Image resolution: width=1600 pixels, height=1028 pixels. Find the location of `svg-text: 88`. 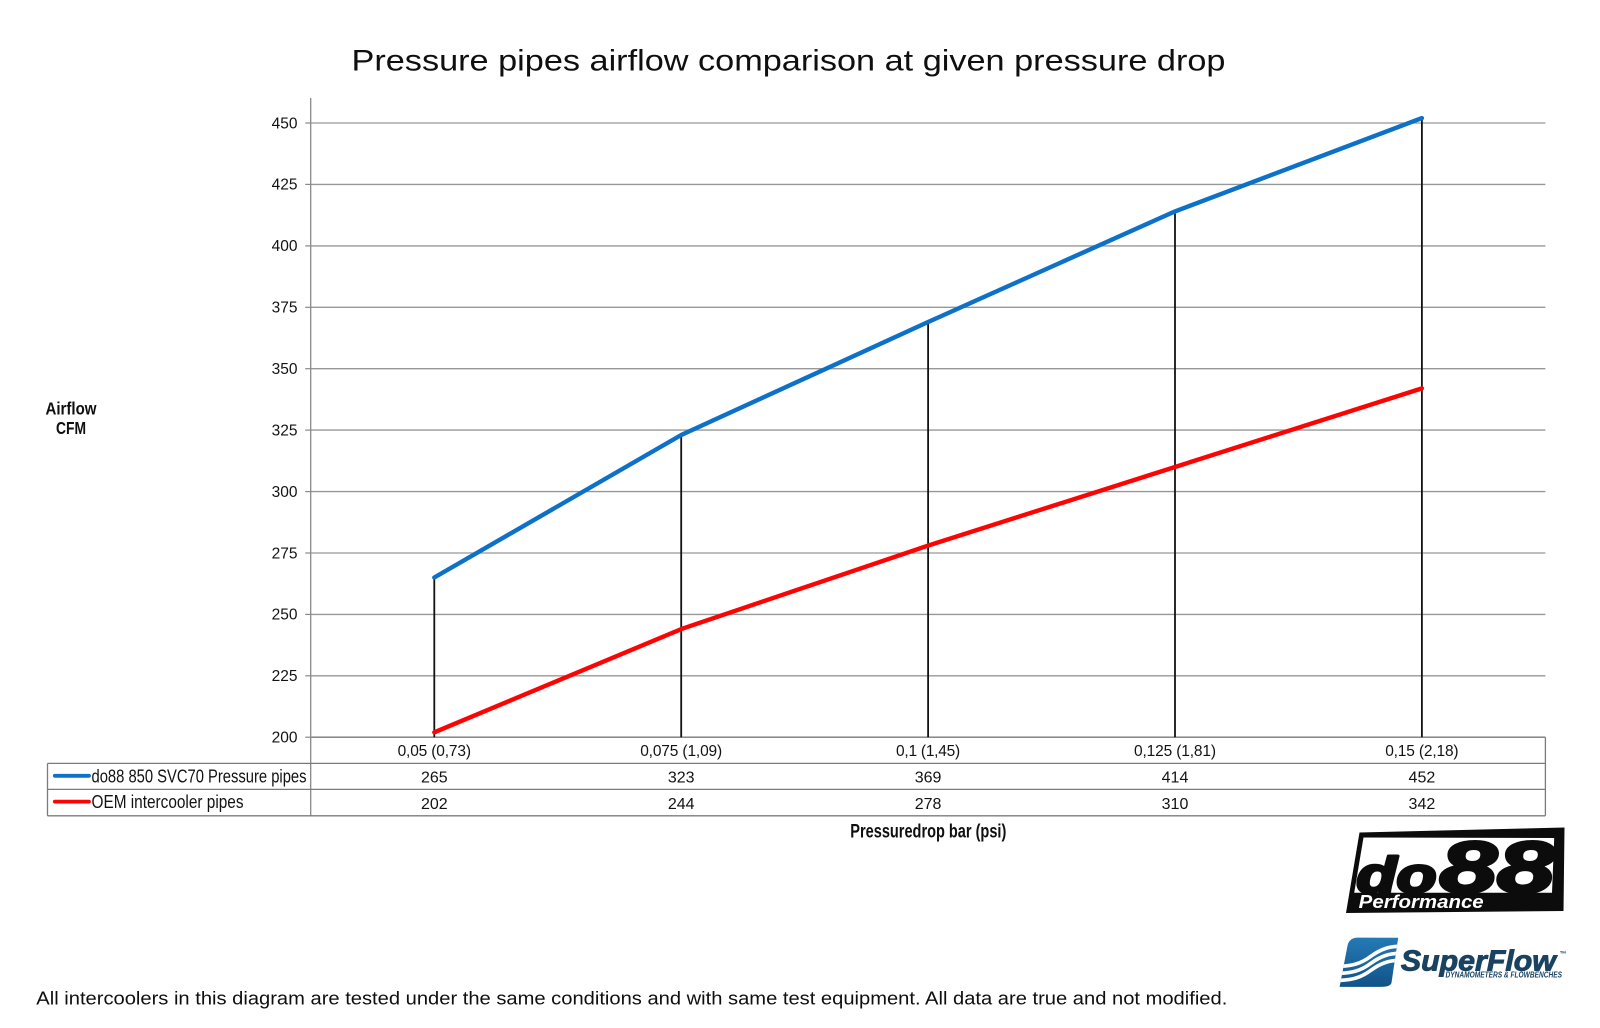

svg-text: 88 is located at coordinates (1497, 869).